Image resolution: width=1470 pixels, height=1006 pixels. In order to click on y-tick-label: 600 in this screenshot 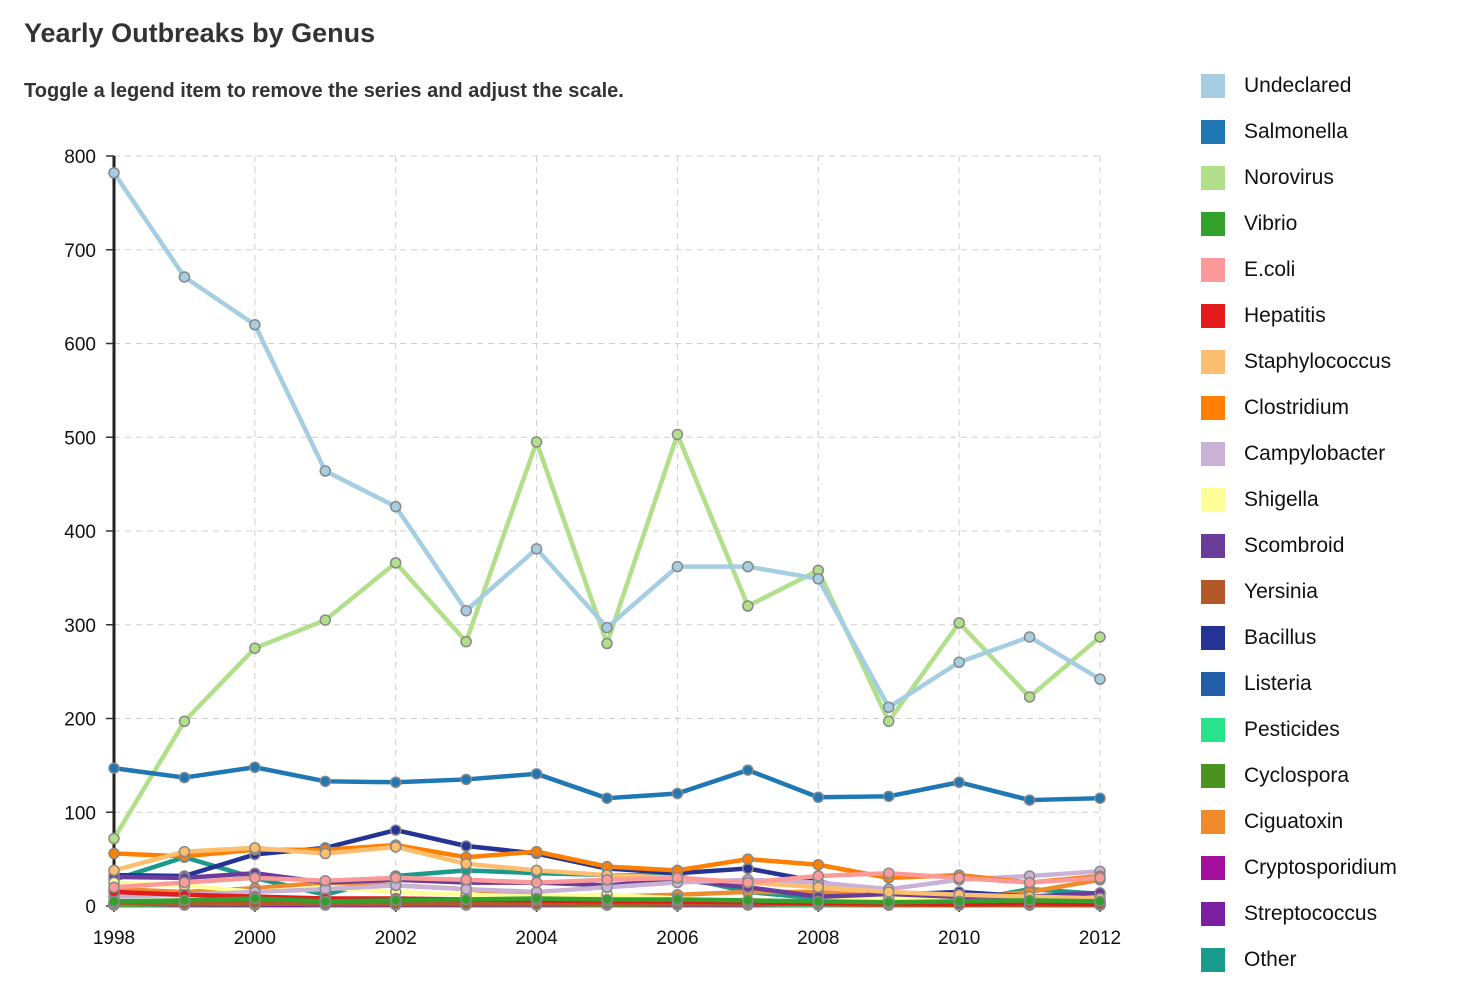, I will do `click(80, 345)`.